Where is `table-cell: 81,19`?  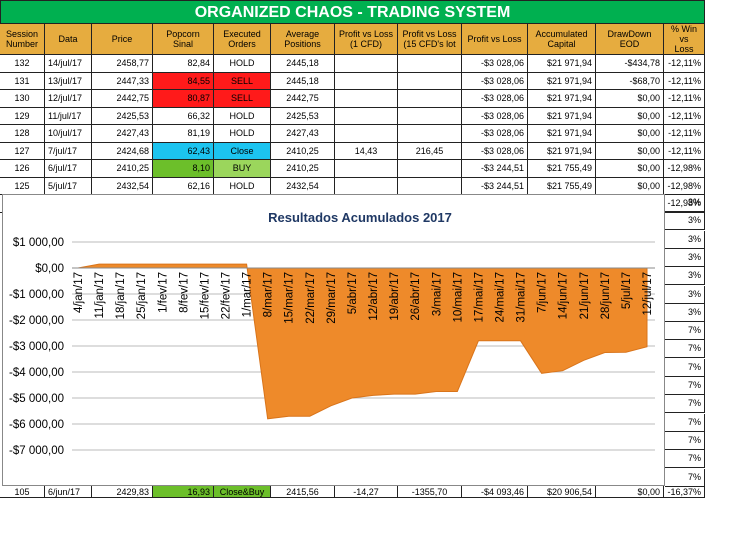
table-cell: 81,19 is located at coordinates (183, 134).